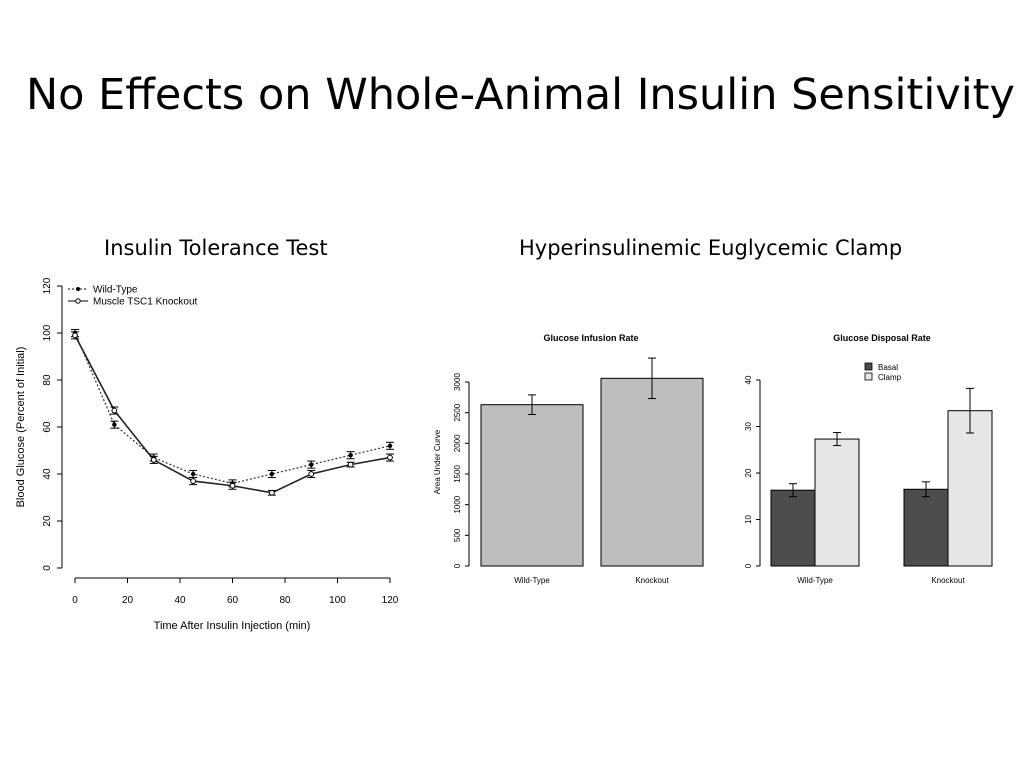 This screenshot has width=1024, height=768. I want to click on gdr-y-tick-label: 30, so click(748, 426).